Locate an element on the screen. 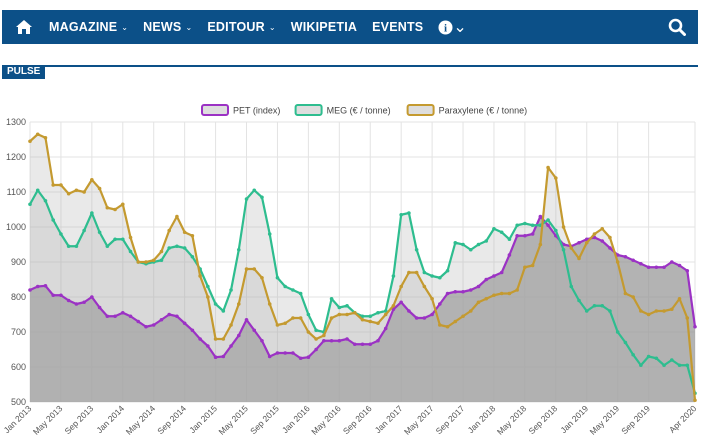  y-tick-label: 1300 is located at coordinates (16, 122).